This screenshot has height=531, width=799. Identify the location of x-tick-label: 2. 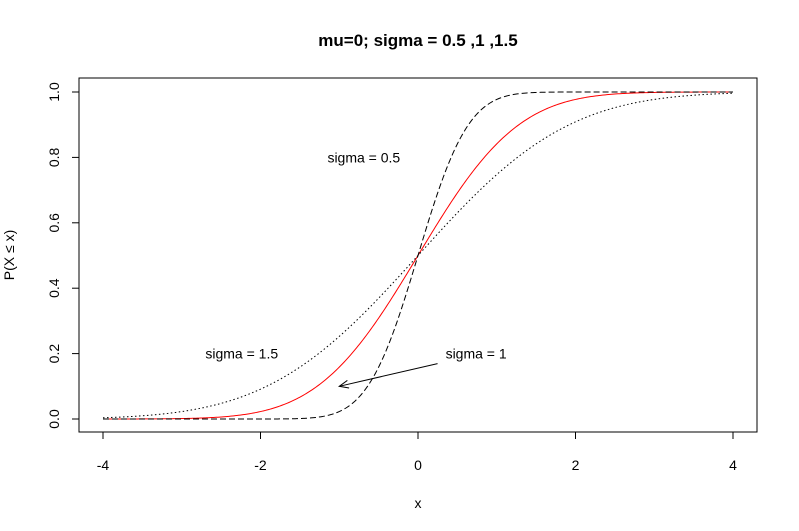
(576, 465).